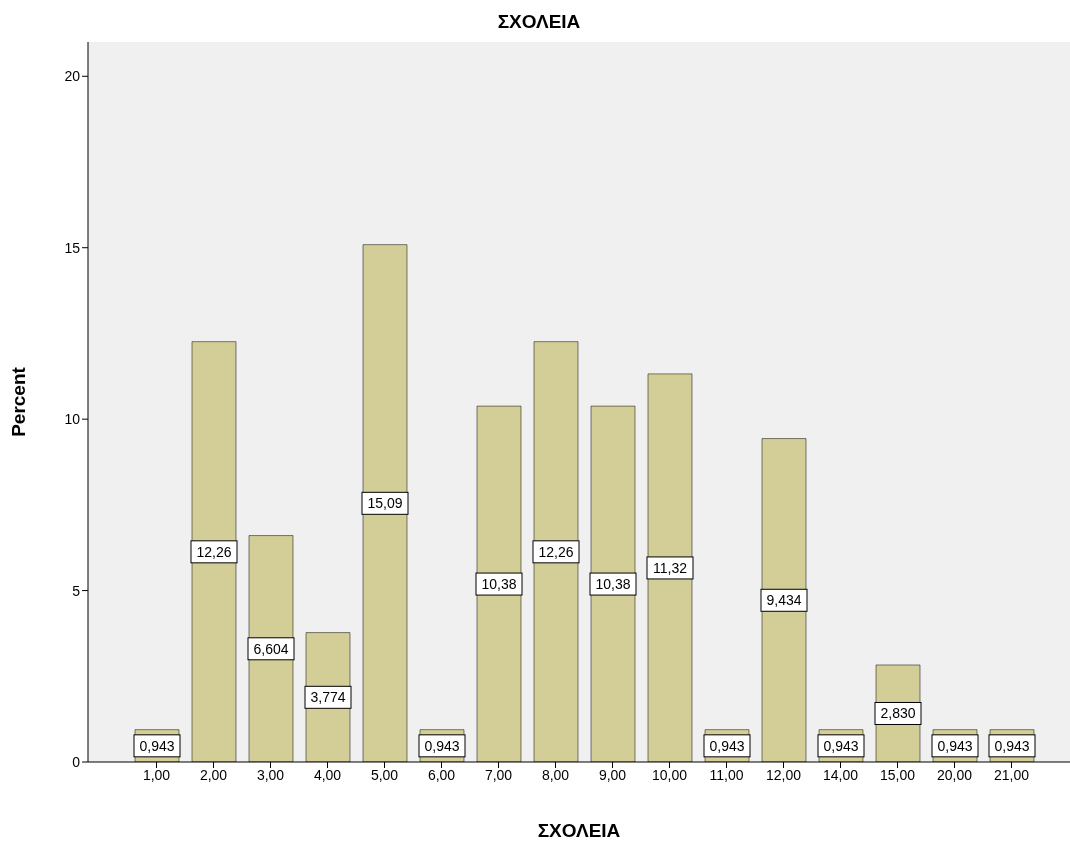 The height and width of the screenshot is (843, 1070). I want to click on x-tick-label: 20,00, so click(954, 774).